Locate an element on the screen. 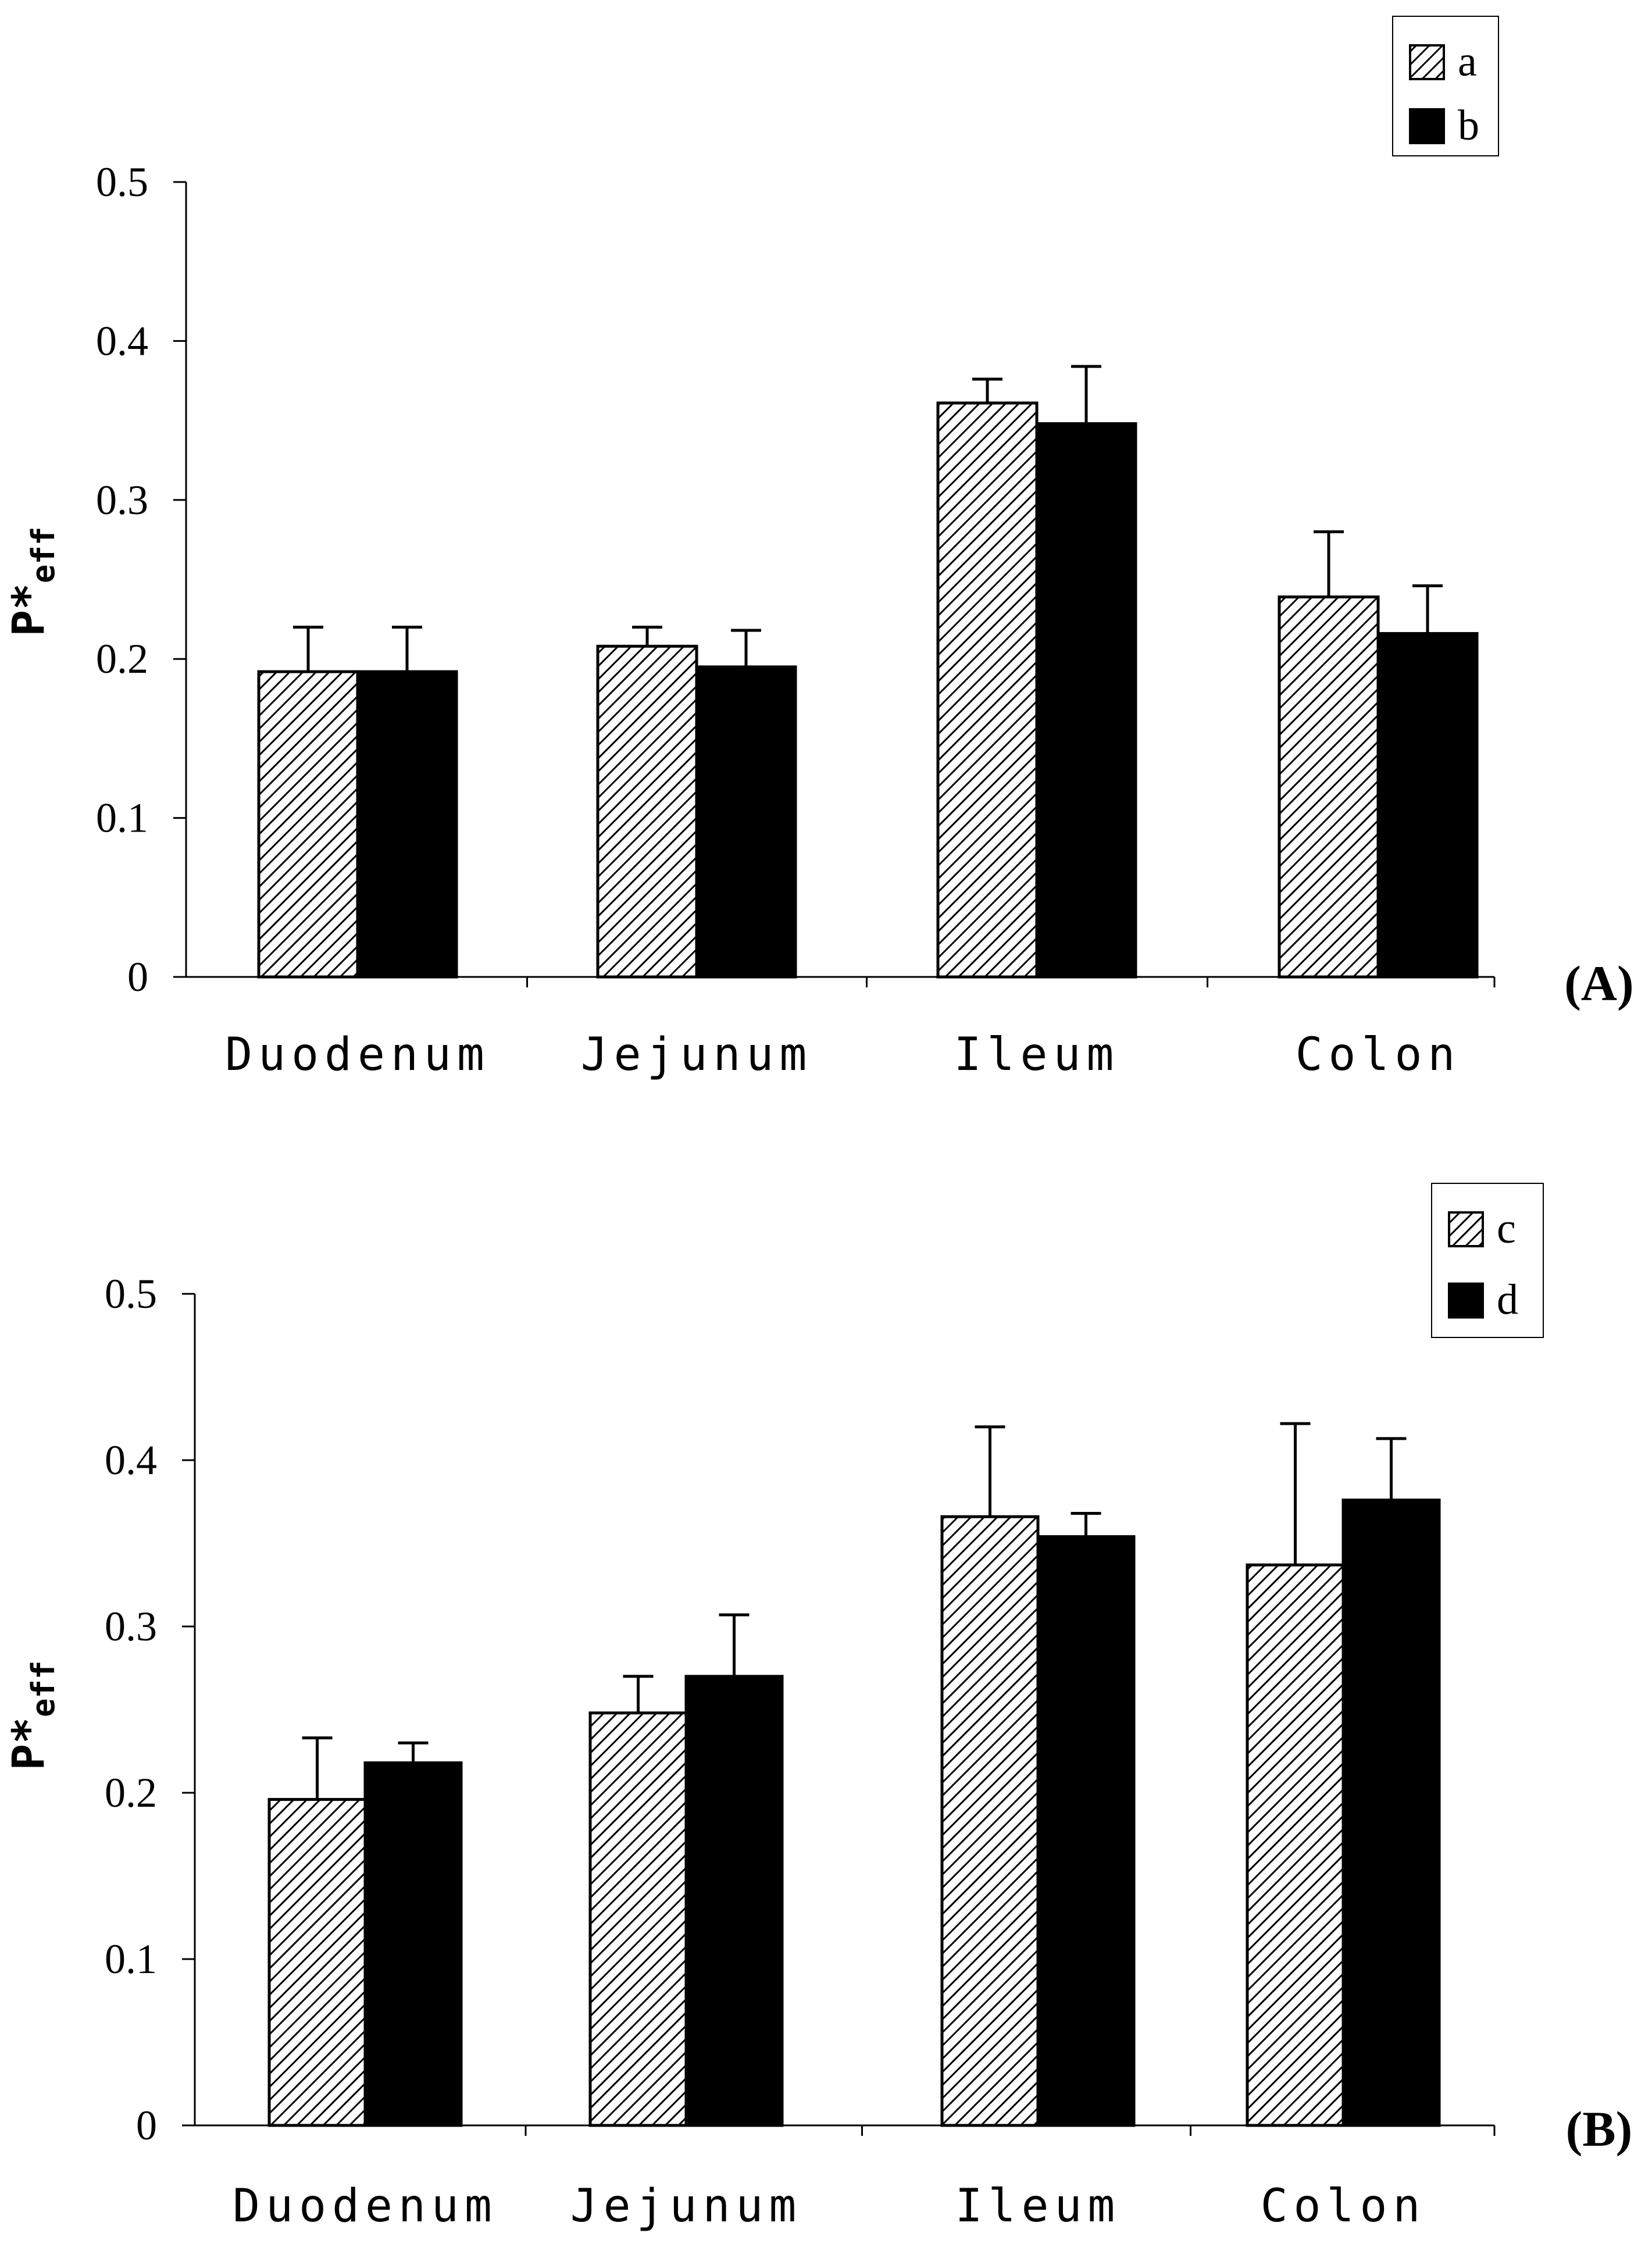 Image resolution: width=1652 pixels, height=2251 pixels. bar-d-ileum is located at coordinates (1086, 1831).